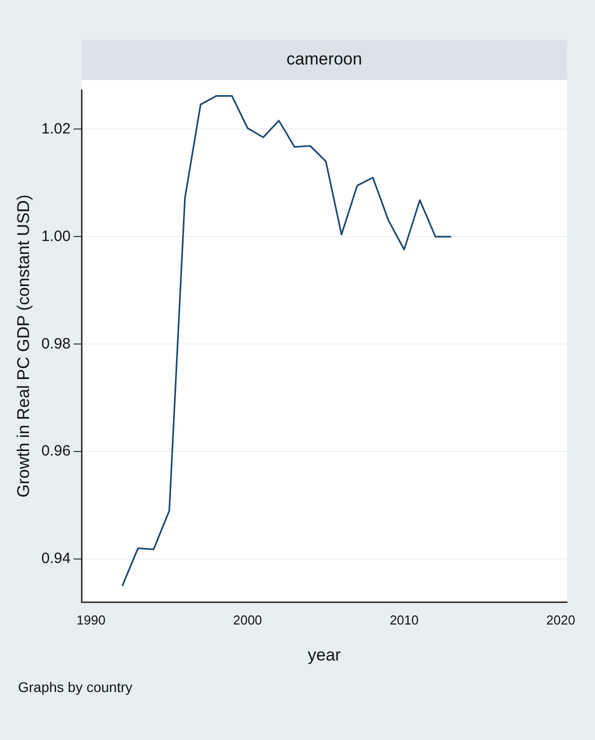  What do you see at coordinates (56, 129) in the screenshot?
I see `y-tick-label: 1.02` at bounding box center [56, 129].